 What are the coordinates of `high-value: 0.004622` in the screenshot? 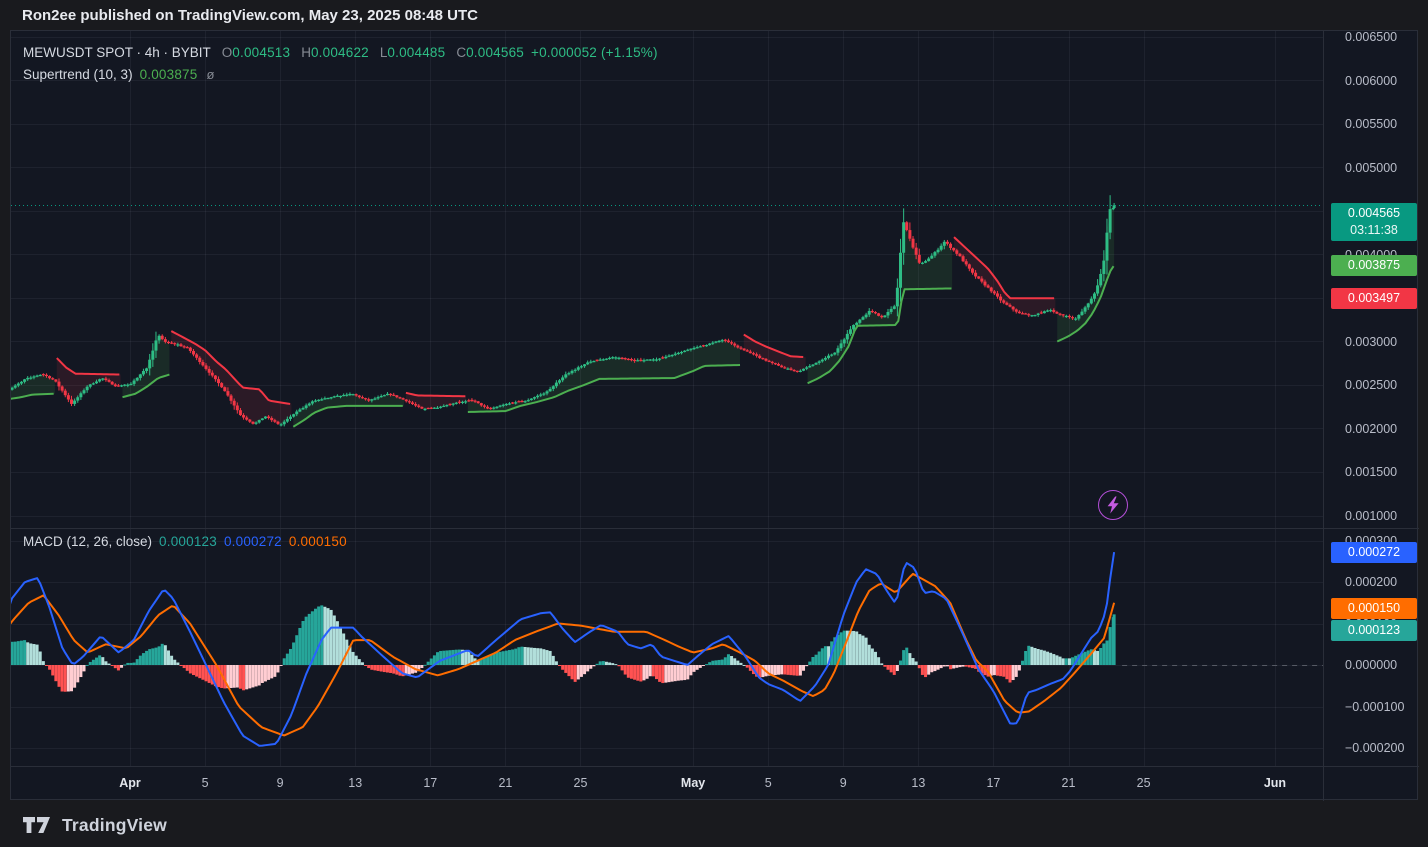 It's located at (339, 52).